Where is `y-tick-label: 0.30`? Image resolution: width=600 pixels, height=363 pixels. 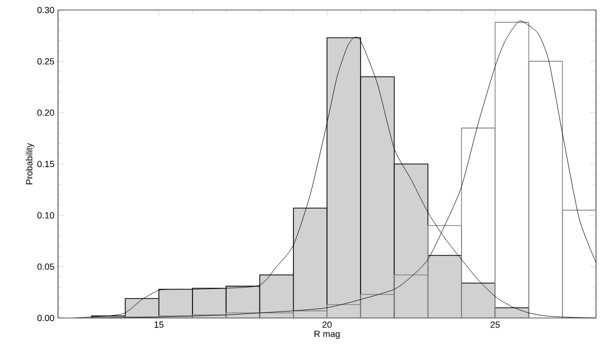 y-tick-label: 0.30 is located at coordinates (45, 10).